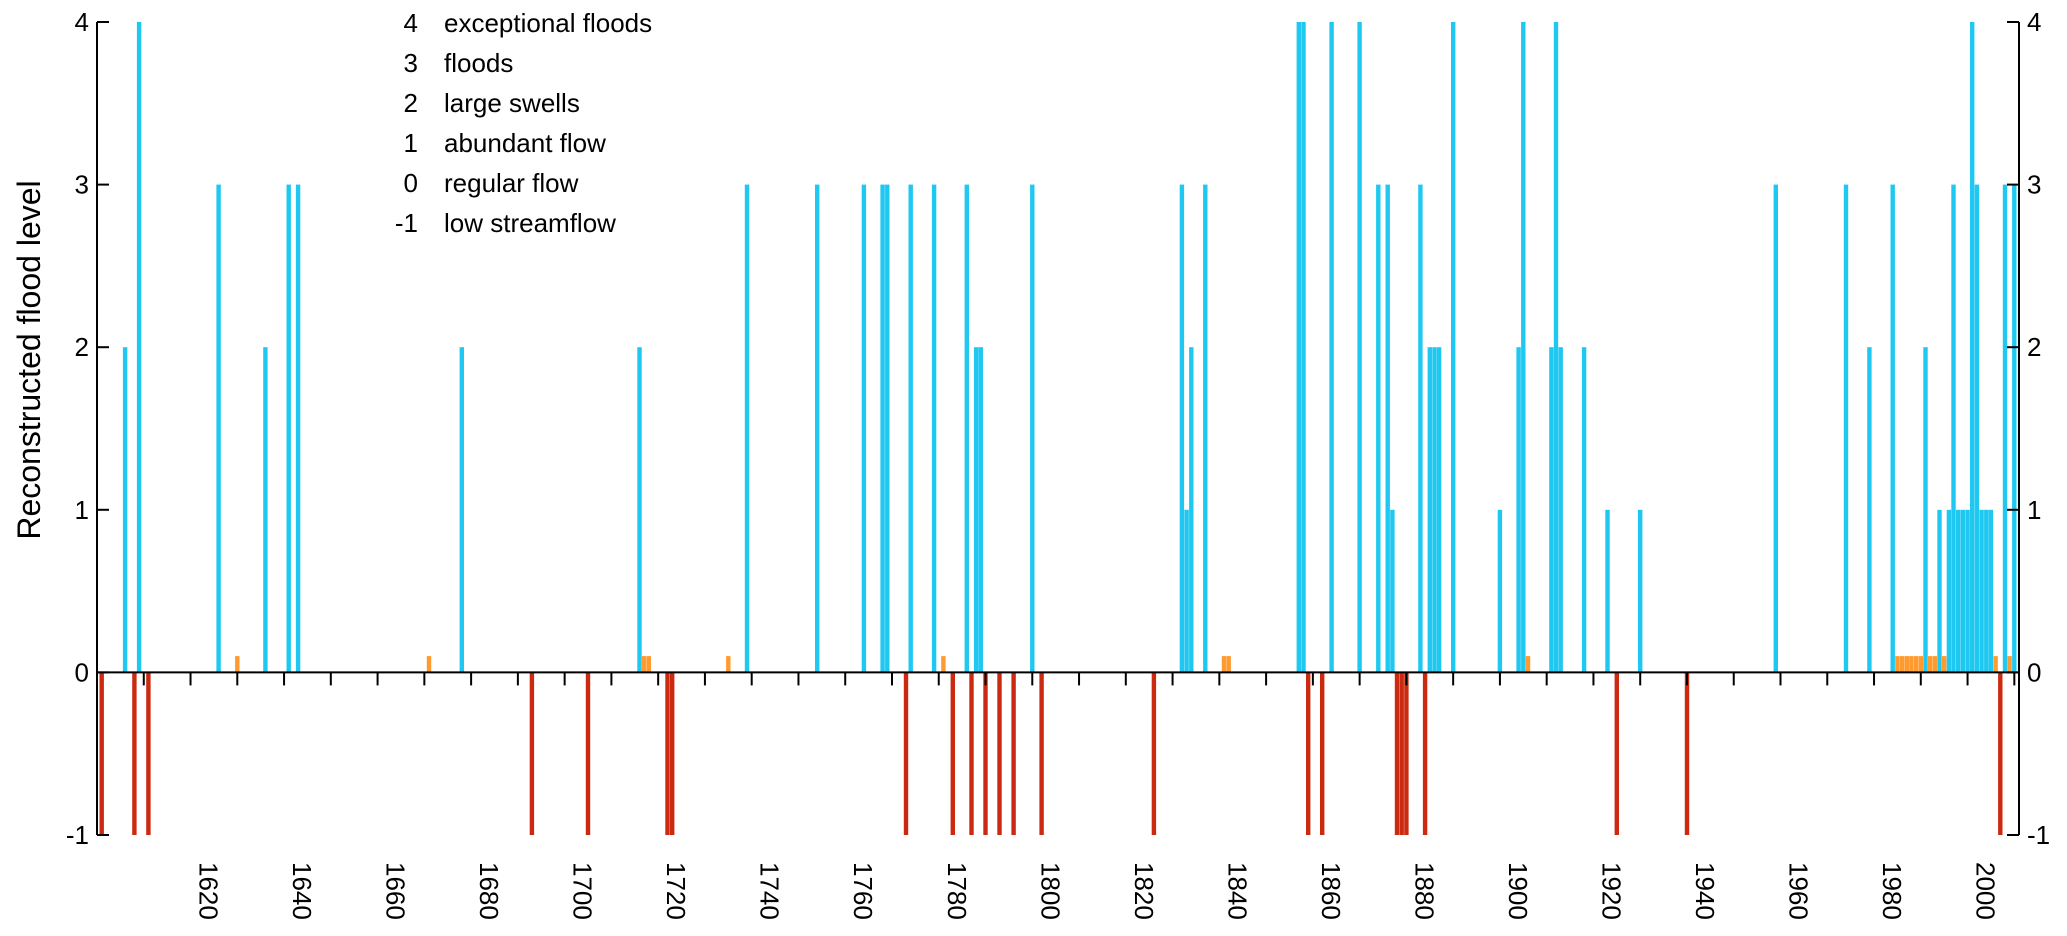 The height and width of the screenshot is (936, 2067). What do you see at coordinates (1331, 891) in the screenshot?
I see `x-tick-label: 1860` at bounding box center [1331, 891].